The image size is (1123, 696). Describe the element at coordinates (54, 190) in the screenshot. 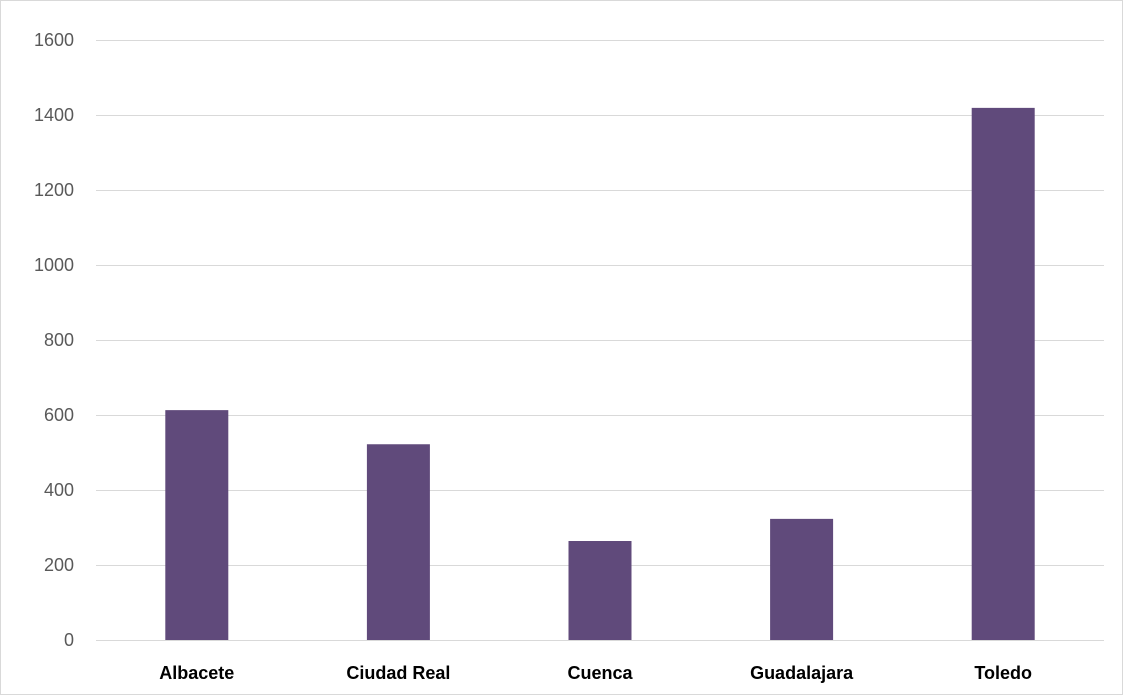

I see `y-tick-label: 1200` at that location.